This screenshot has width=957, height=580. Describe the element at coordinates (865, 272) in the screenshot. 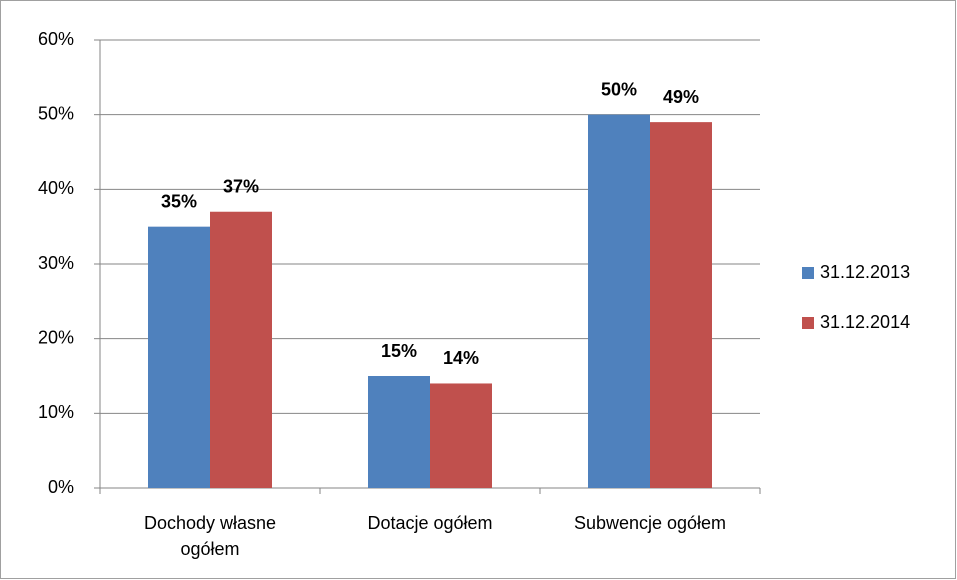

I see `legend-label: 31.12.2013` at that location.